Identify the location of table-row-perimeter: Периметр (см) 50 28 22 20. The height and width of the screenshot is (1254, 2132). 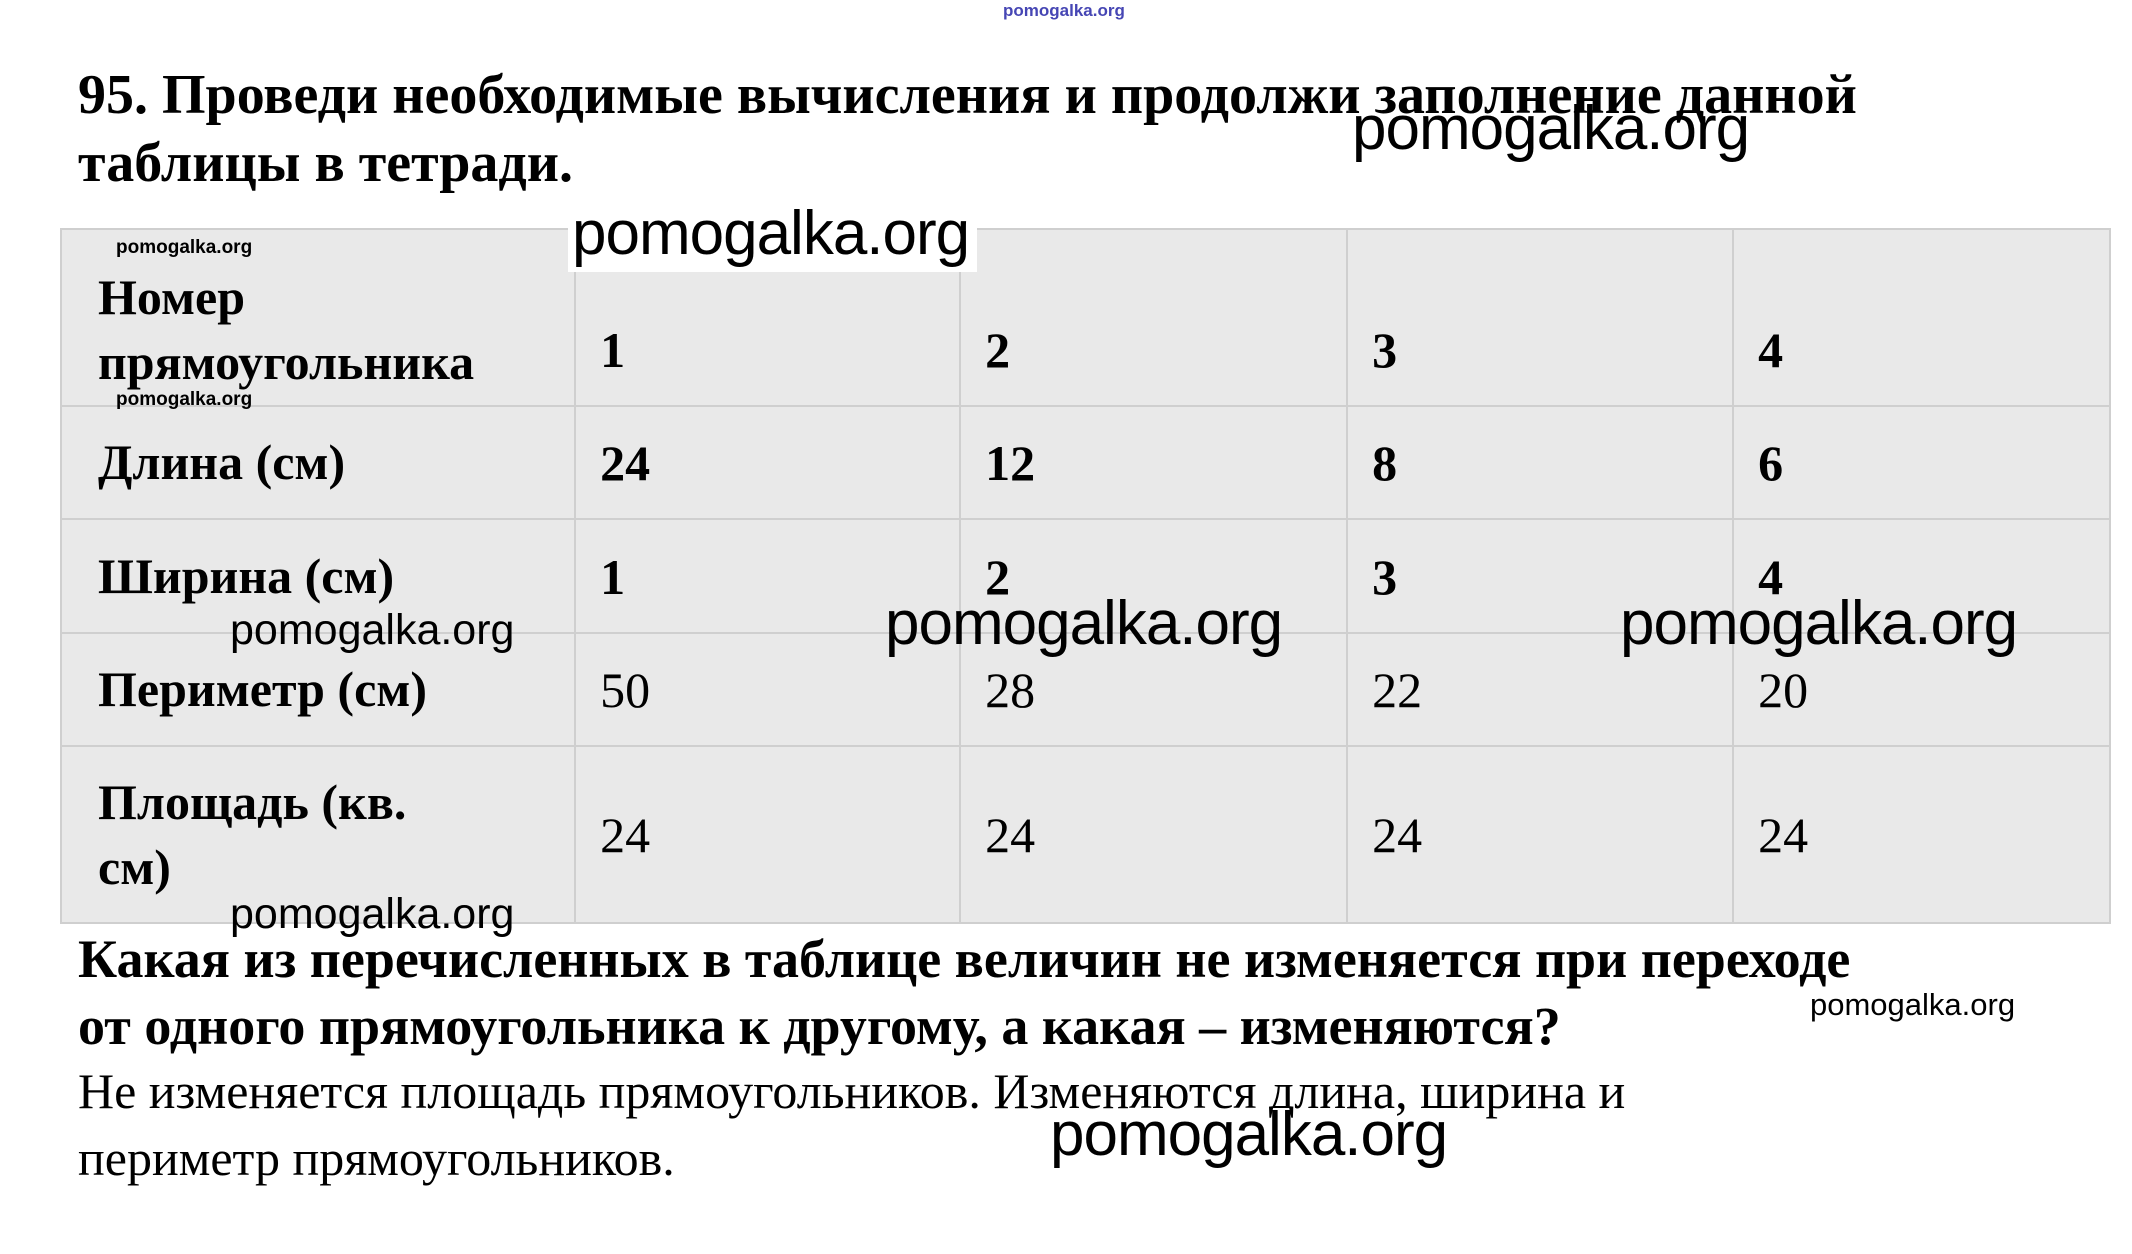
(1085, 689).